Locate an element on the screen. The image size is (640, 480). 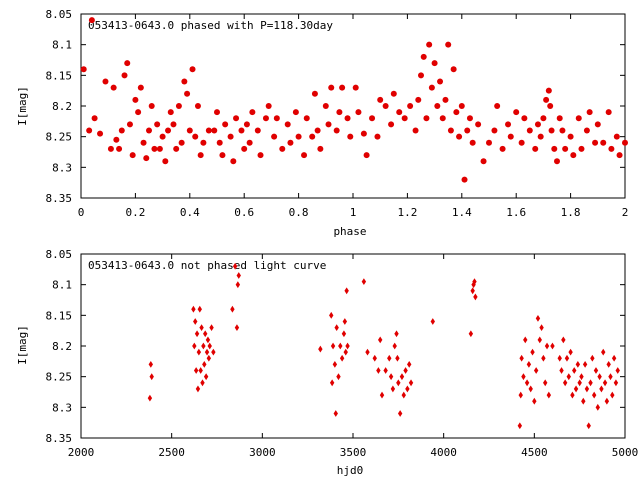
phased-panel-xlabel: phase is located at coordinates (349, 231).